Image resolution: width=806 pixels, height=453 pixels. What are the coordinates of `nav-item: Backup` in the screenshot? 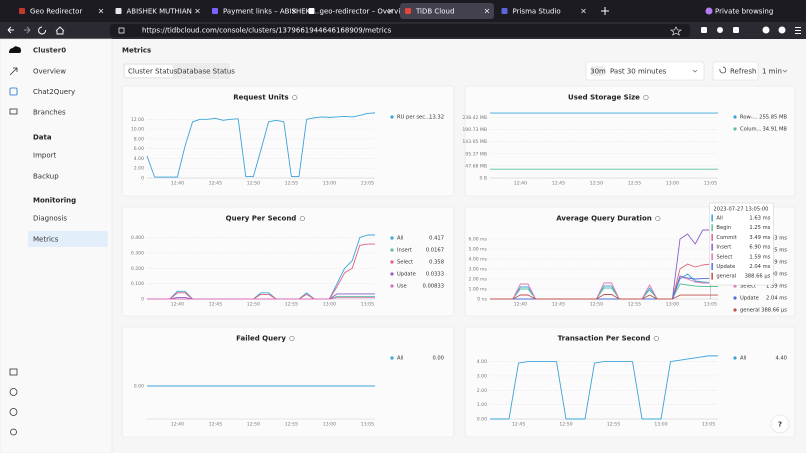 It's located at (46, 177).